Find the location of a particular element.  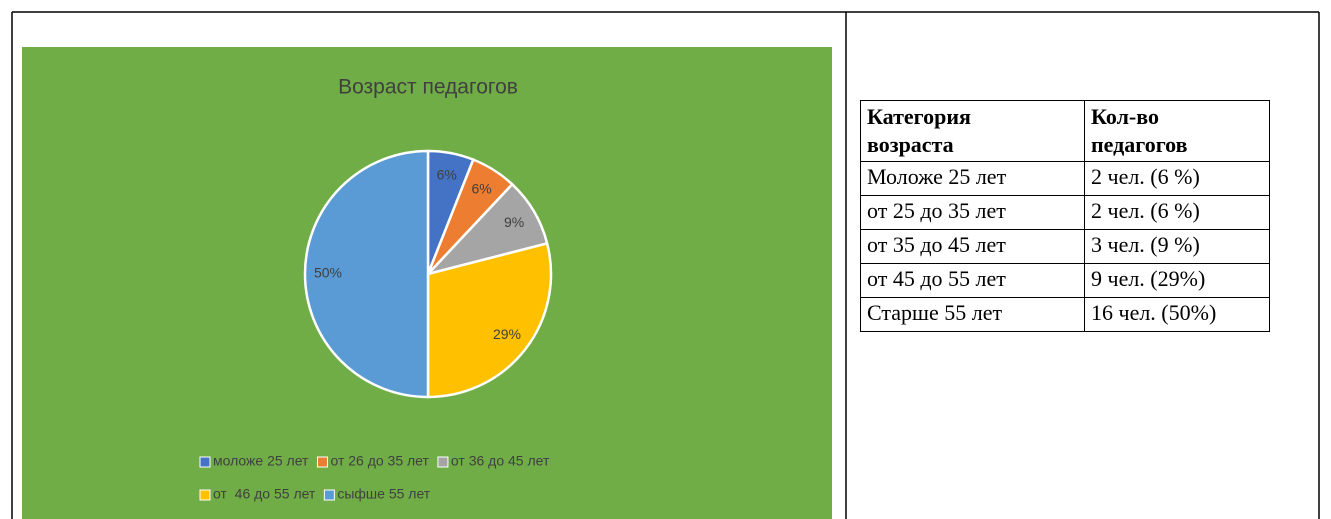

data-label: 50% is located at coordinates (328, 273).